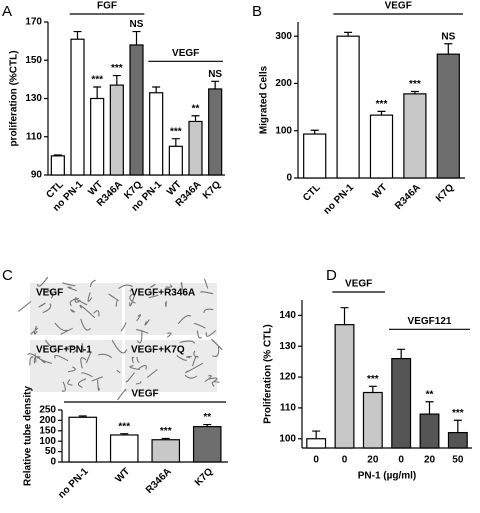 This screenshot has width=480, height=513. What do you see at coordinates (47, 410) in the screenshot?
I see `y-tick-label: 250` at bounding box center [47, 410].